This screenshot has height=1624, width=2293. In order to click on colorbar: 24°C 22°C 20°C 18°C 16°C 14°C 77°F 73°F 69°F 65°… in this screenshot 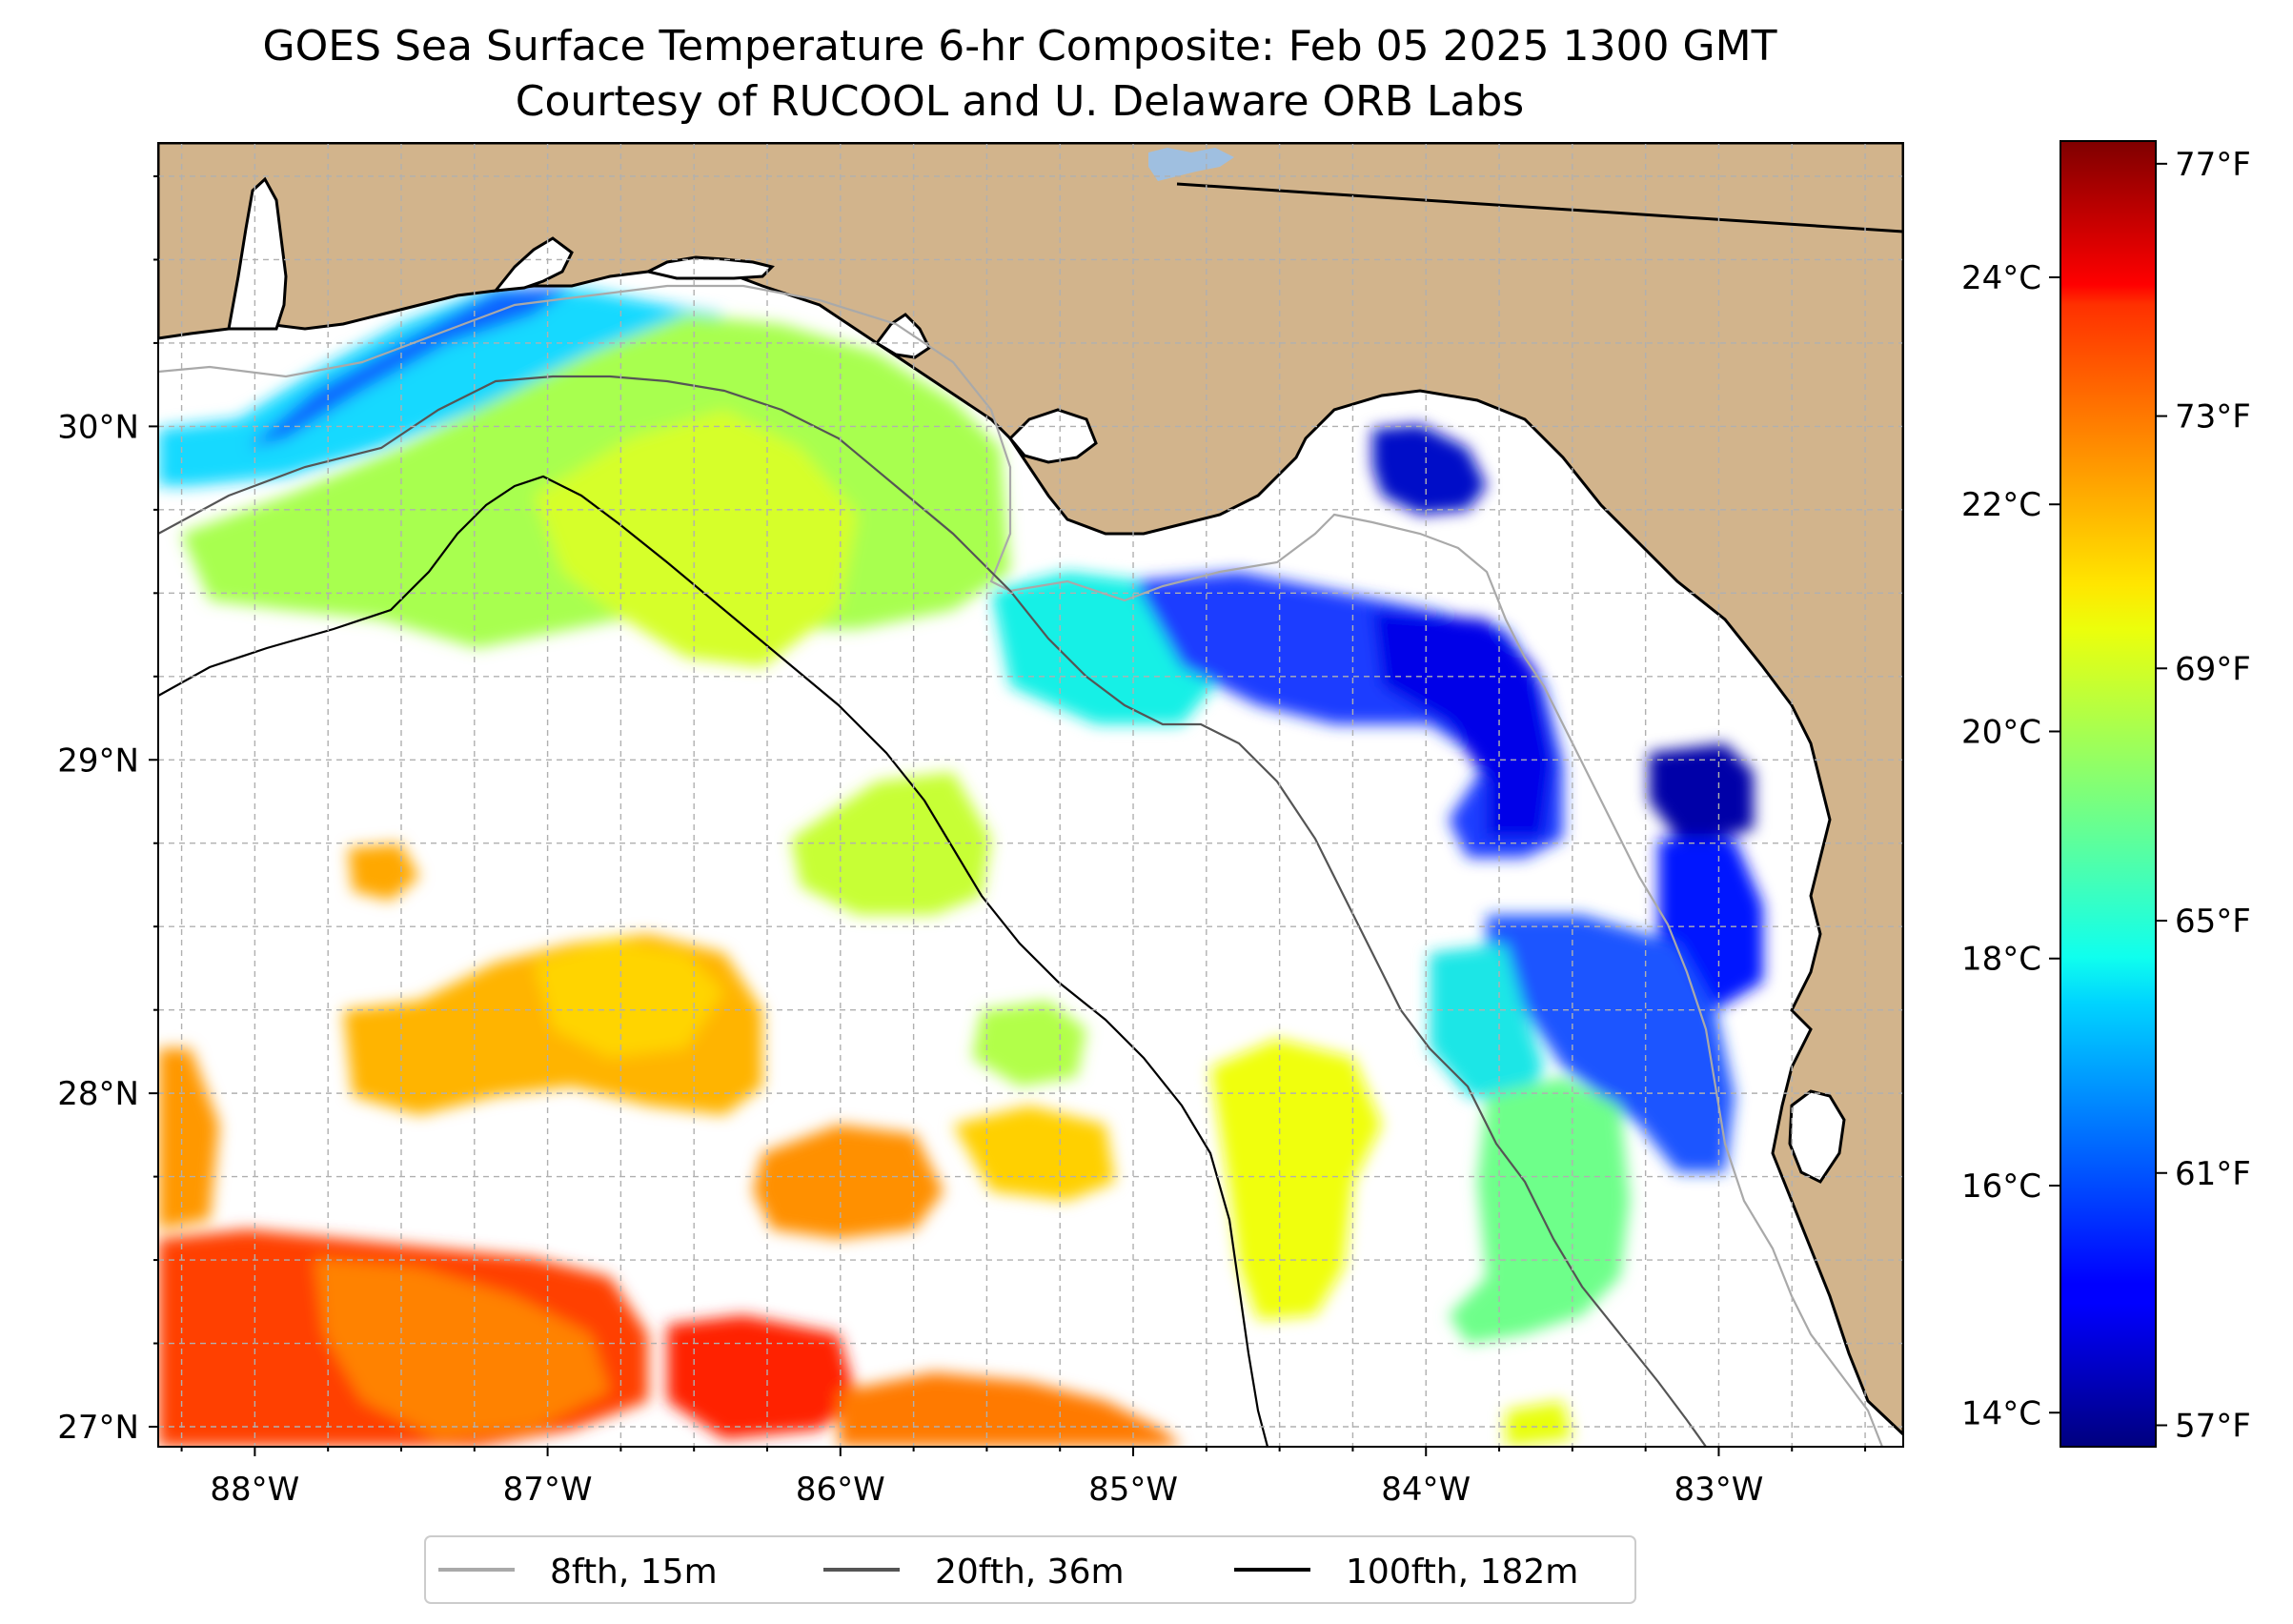, I will do `click(2106, 794)`.